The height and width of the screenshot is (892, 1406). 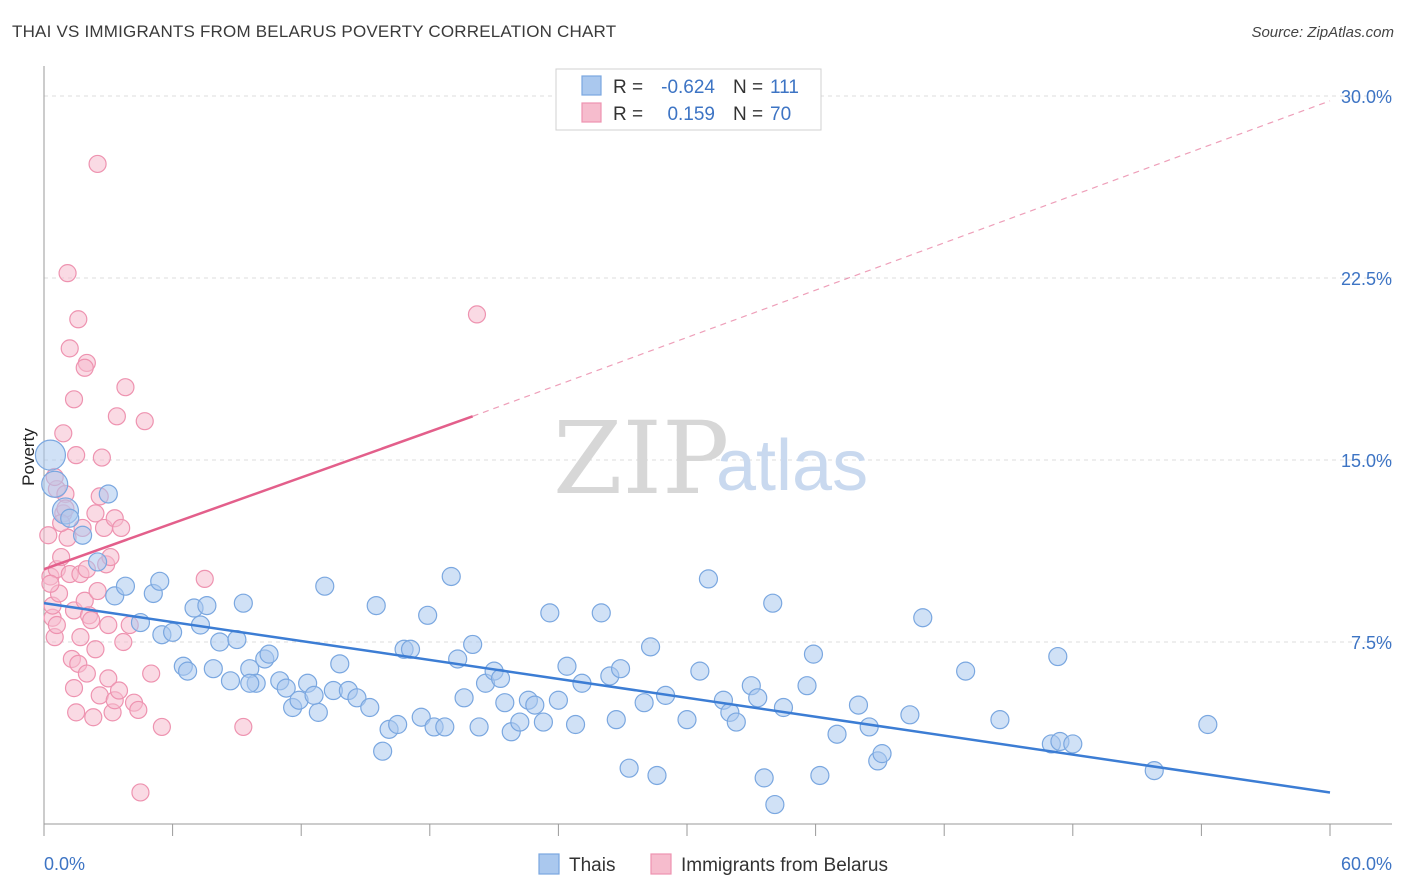 I want to click on stats-swatch-thais, so click(x=591, y=85).